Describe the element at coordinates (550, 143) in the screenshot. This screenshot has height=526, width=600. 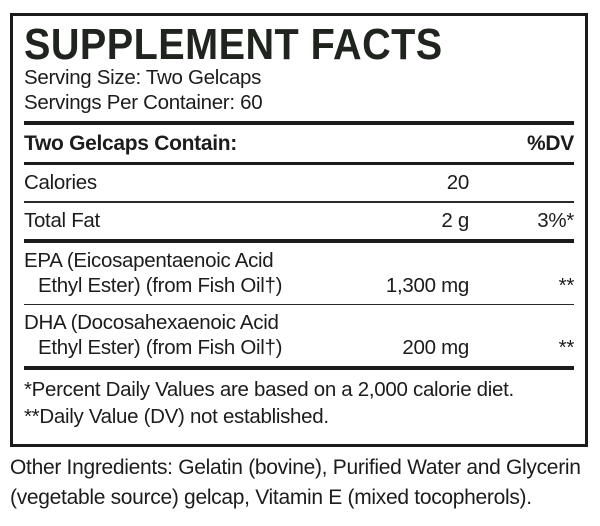
I see `table-header-dv-label: %DV` at that location.